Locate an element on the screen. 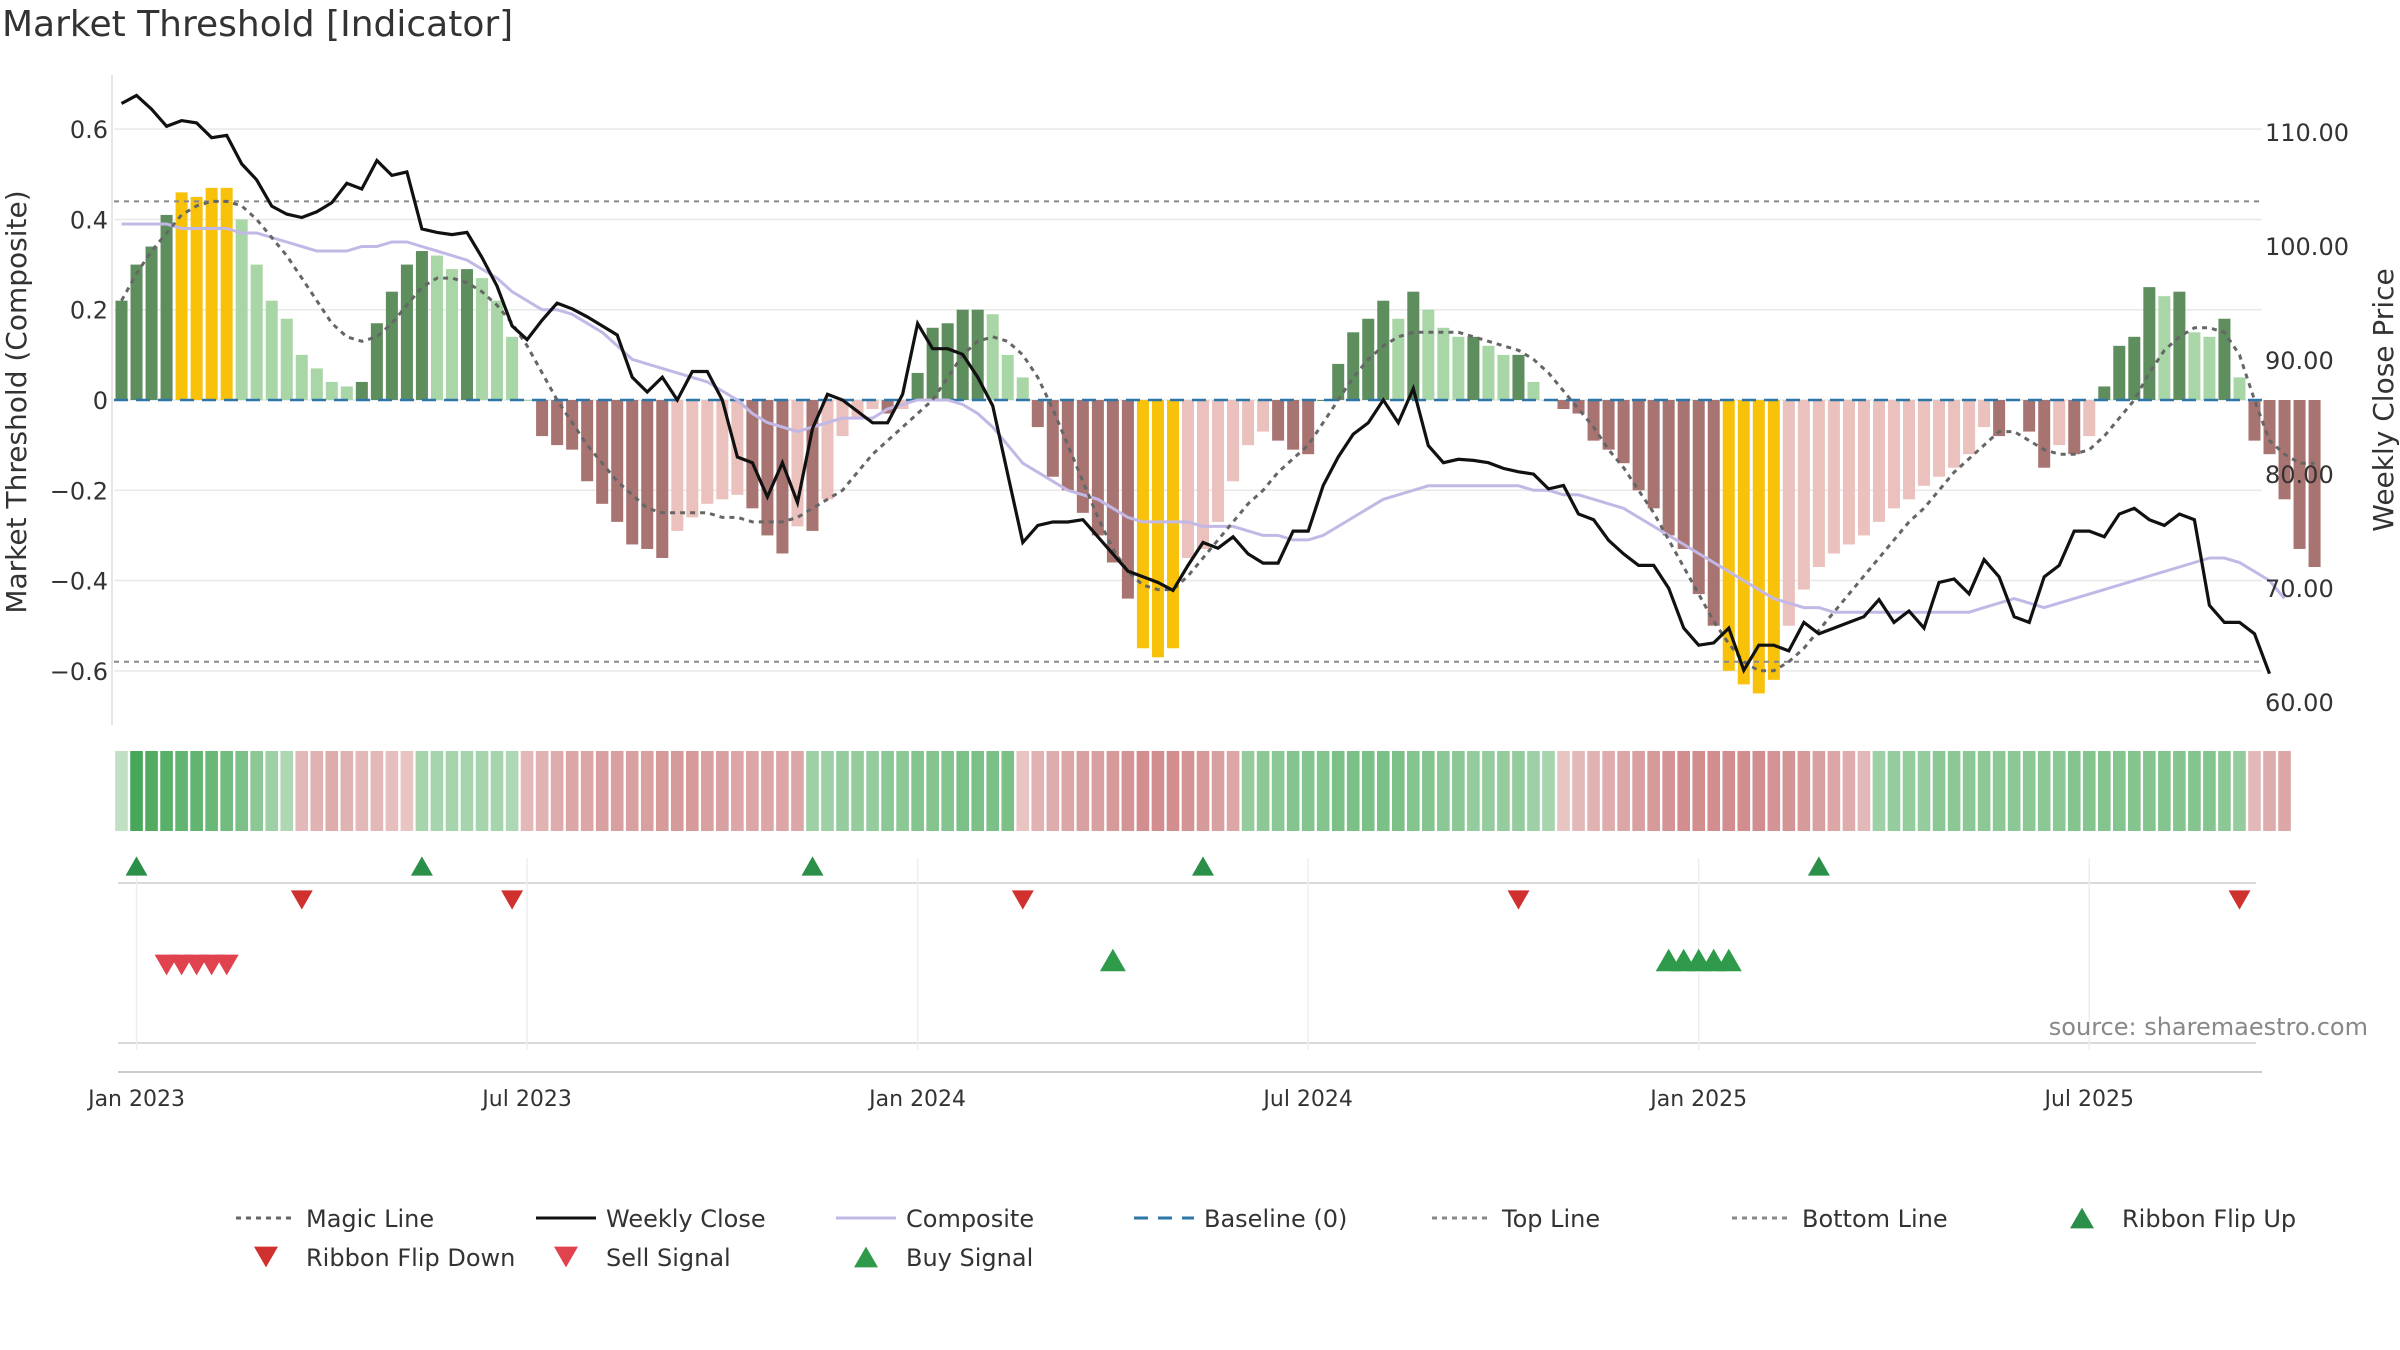 Image resolution: width=2400 pixels, height=1350 pixels. y-right-tick-label: 80.00 is located at coordinates (2299, 475).